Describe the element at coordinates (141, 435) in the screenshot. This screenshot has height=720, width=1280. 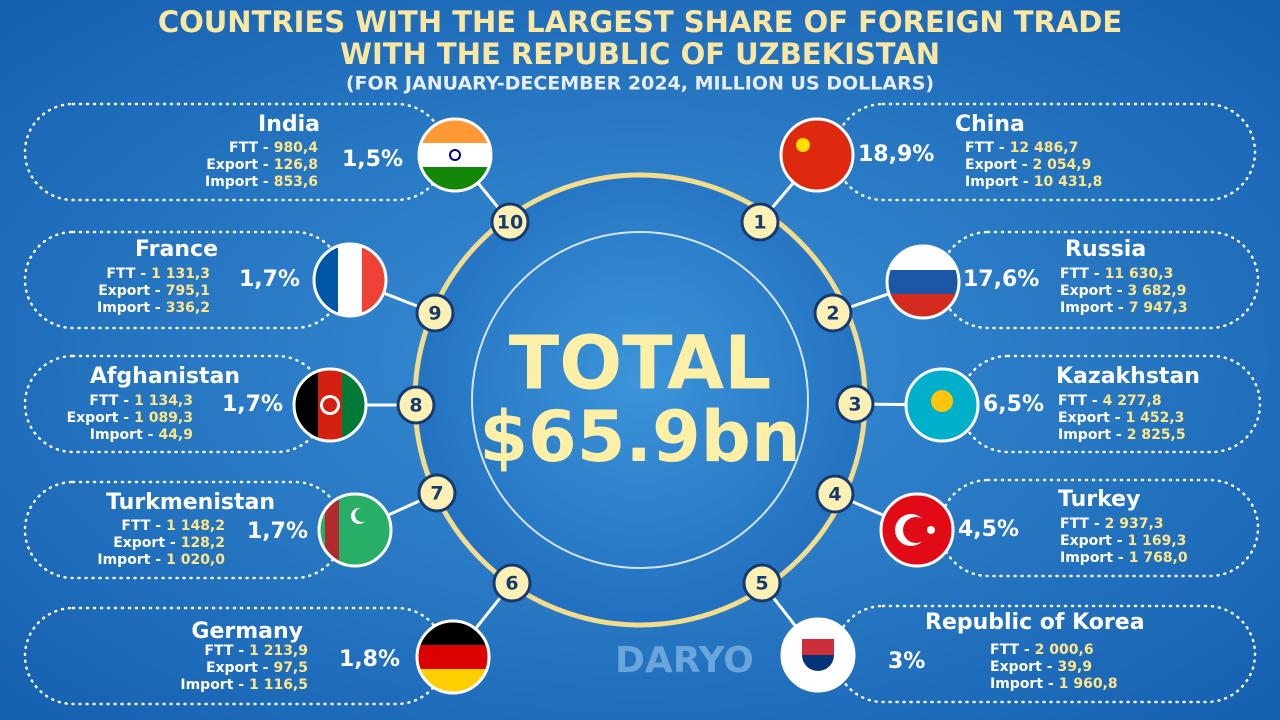
I see `trade-line: Import -44,9` at that location.